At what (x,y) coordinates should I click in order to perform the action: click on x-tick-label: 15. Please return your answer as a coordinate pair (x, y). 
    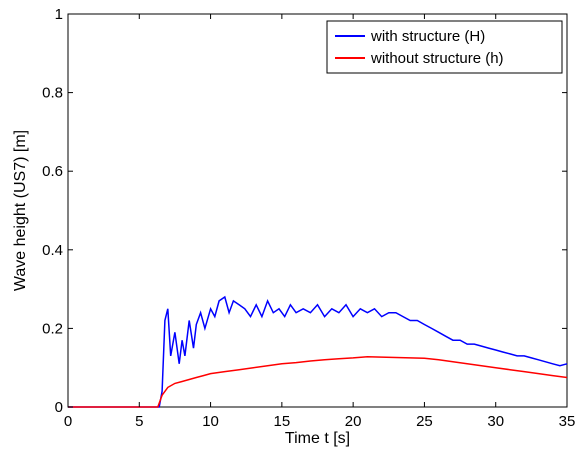
    Looking at the image, I should click on (282, 421).